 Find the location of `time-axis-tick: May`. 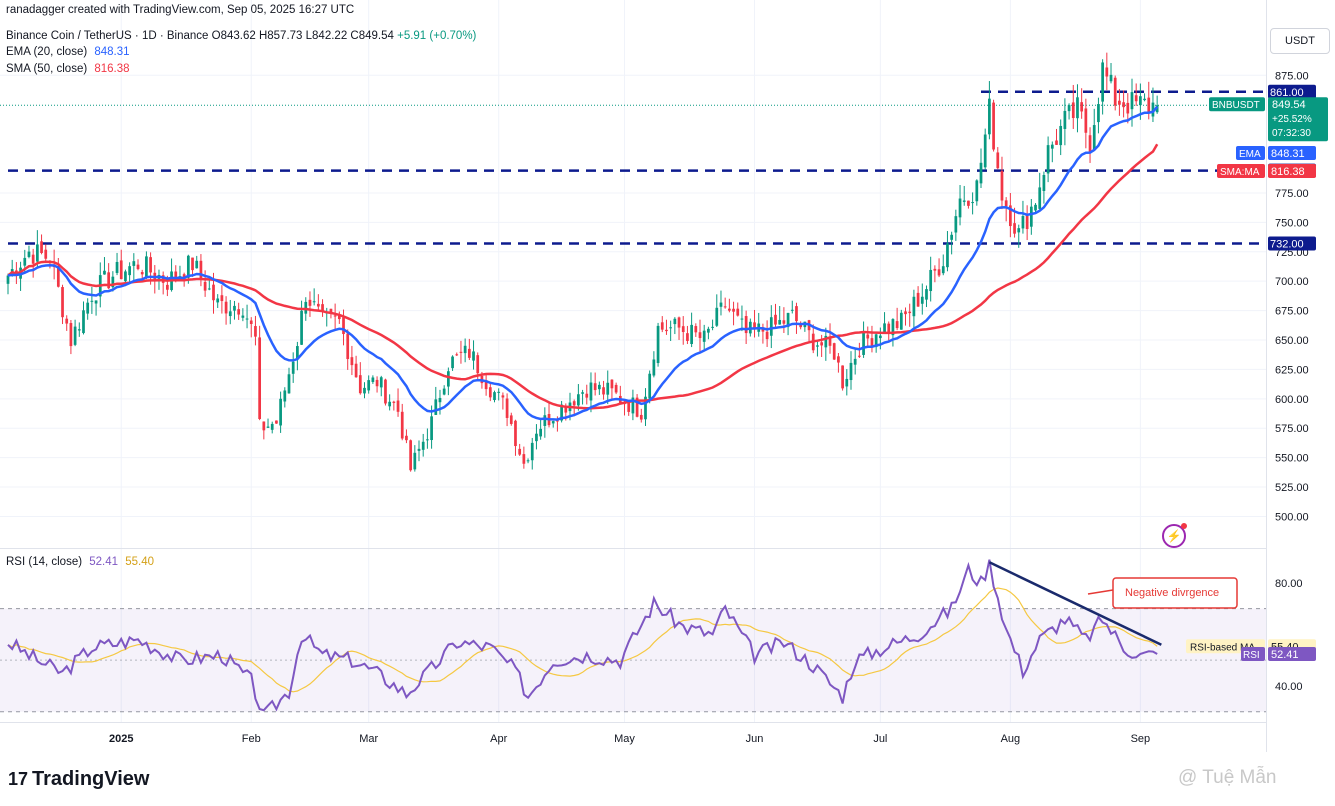

time-axis-tick: May is located at coordinates (624, 739).